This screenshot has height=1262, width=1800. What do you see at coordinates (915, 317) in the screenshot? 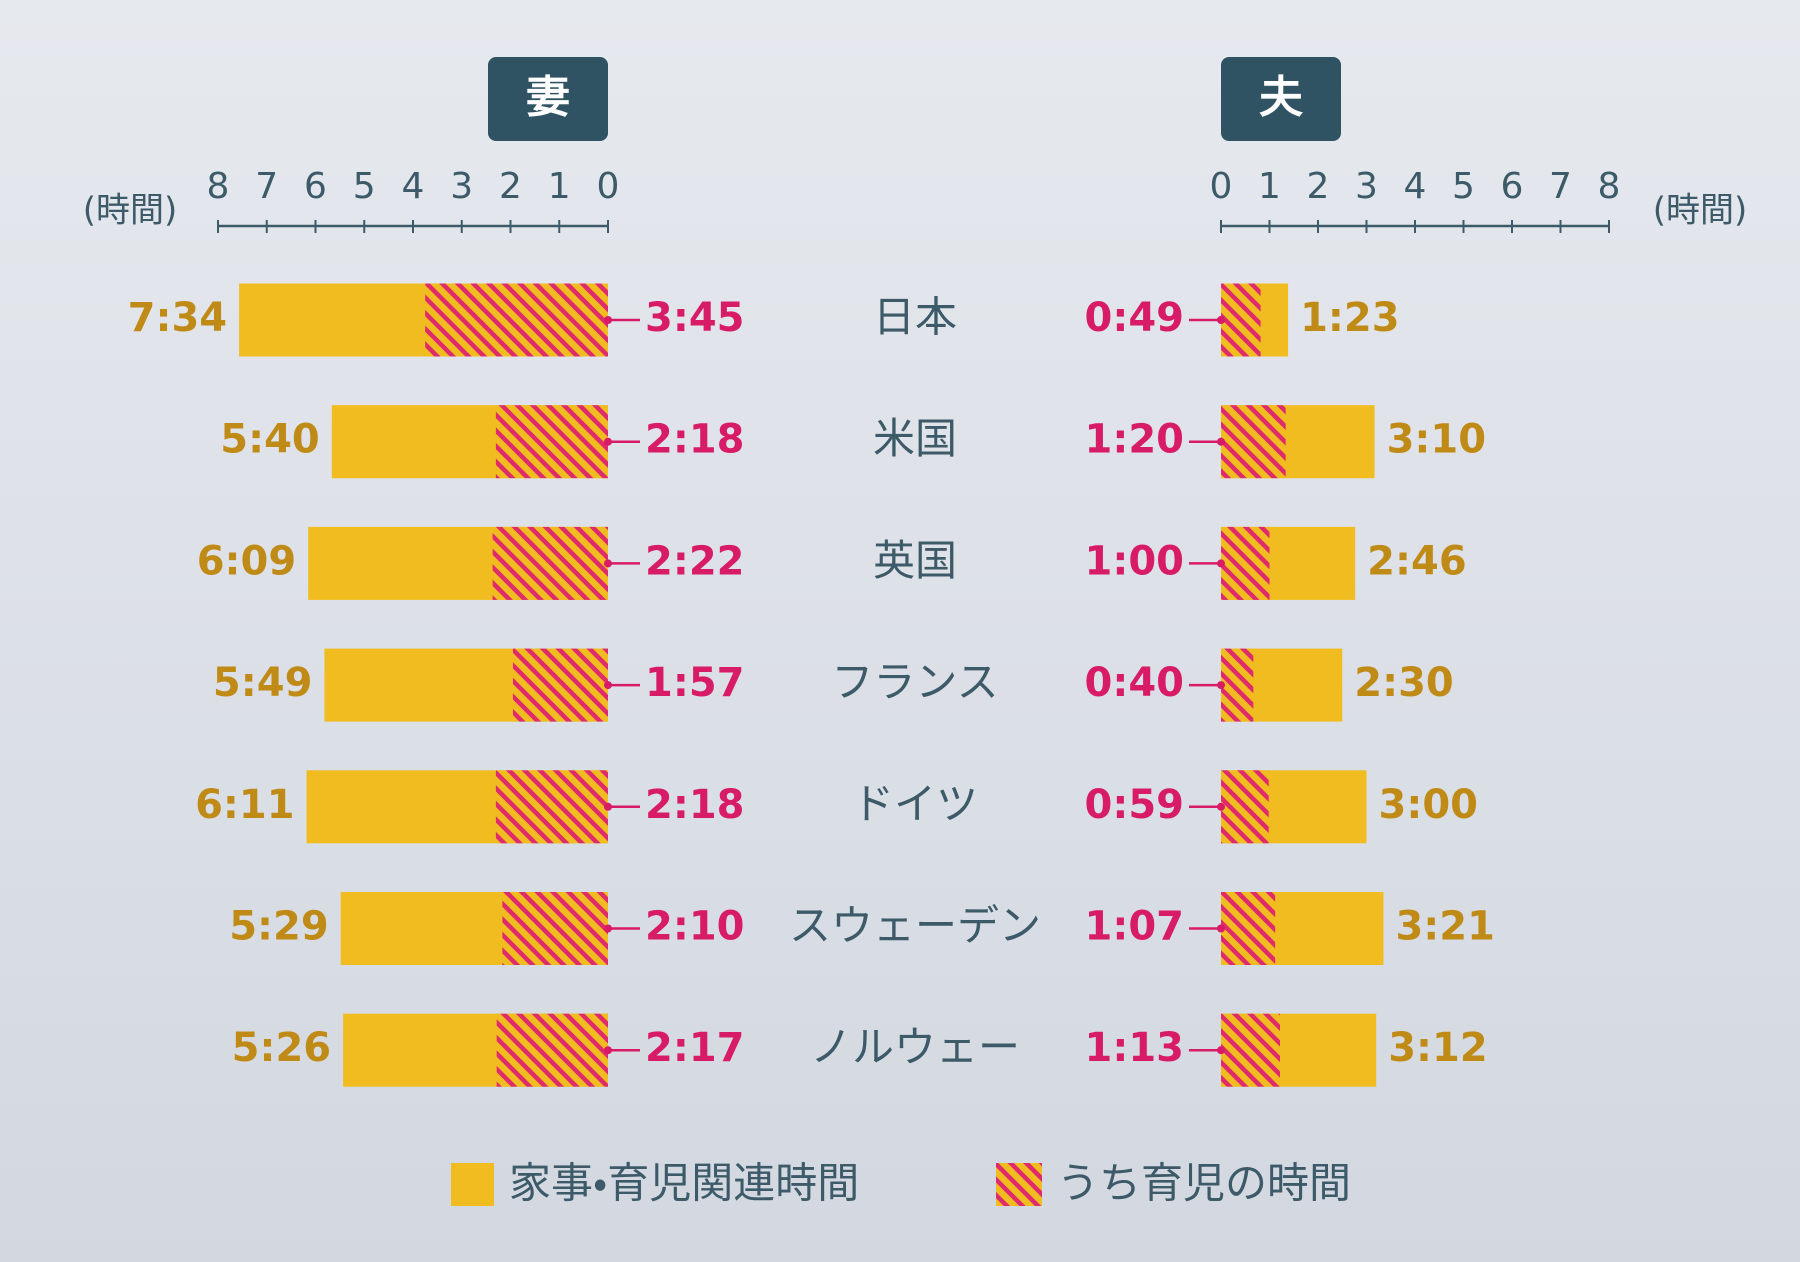
I see `category-label: 日本` at bounding box center [915, 317].